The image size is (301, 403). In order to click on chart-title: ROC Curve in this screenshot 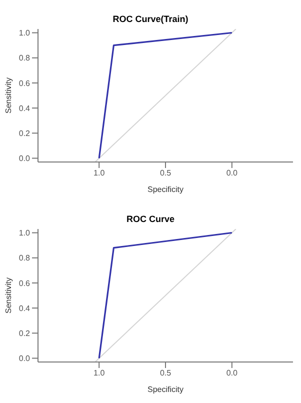, I will do `click(150, 219)`.